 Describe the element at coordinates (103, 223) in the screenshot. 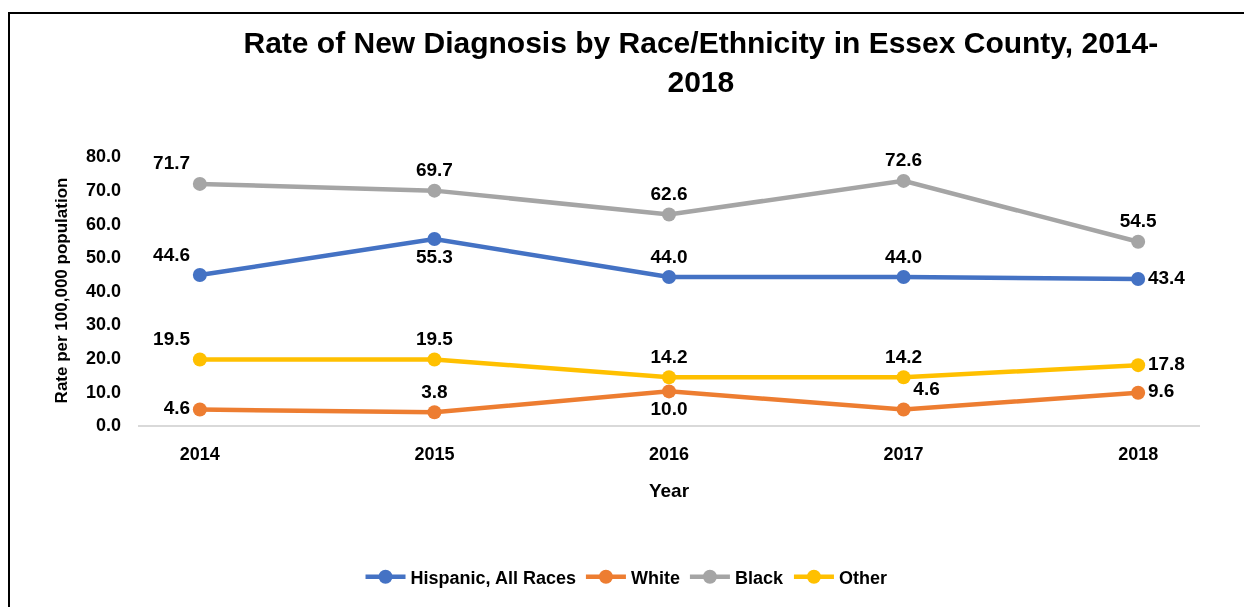

I see `y-tick-label: 60.0` at that location.